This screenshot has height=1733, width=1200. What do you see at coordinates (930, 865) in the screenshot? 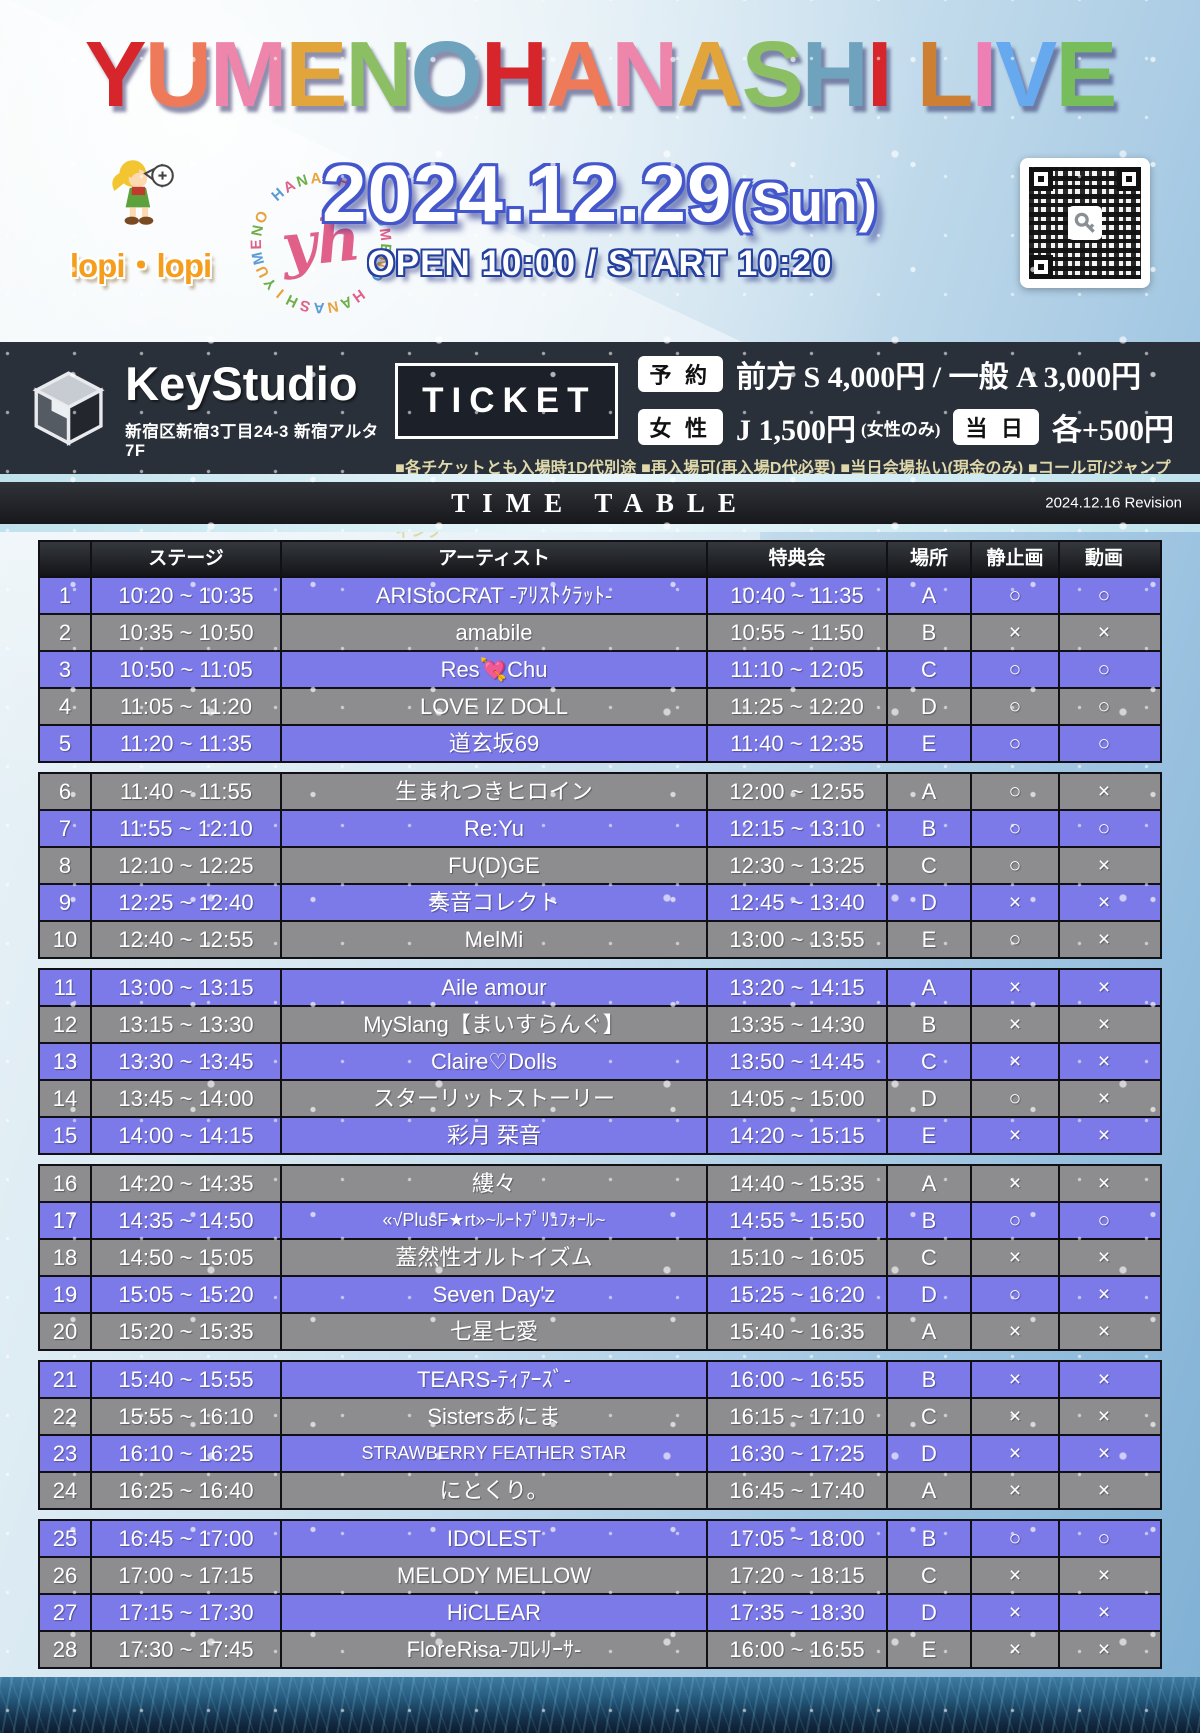
I see `place: C` at bounding box center [930, 865].